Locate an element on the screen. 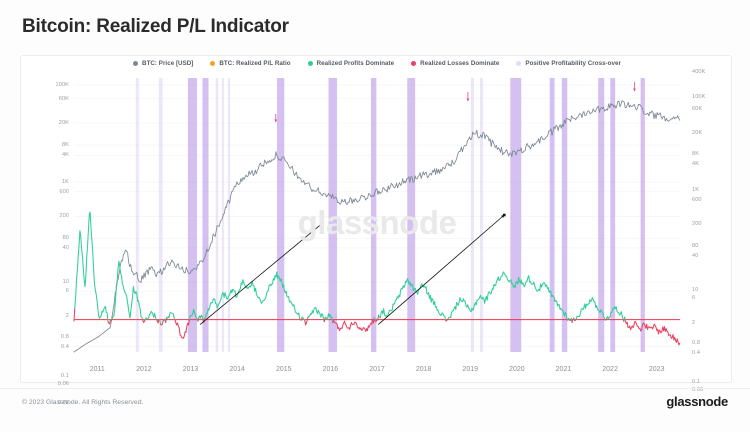 The width and height of the screenshot is (750, 432). y-axis-right-tick: 6 is located at coordinates (694, 298).